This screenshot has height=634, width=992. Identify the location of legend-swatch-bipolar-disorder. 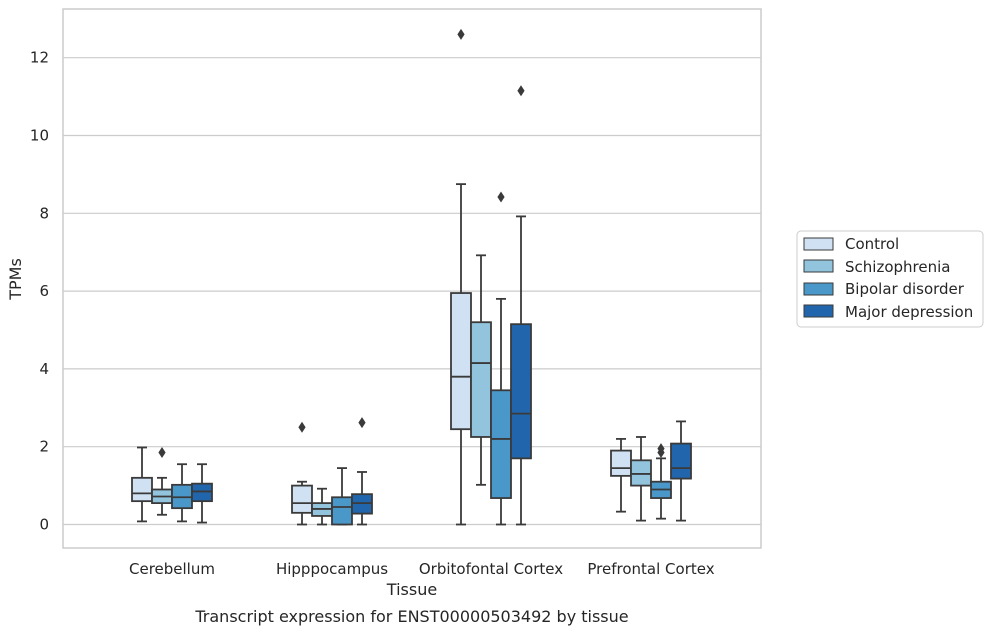
(818, 289).